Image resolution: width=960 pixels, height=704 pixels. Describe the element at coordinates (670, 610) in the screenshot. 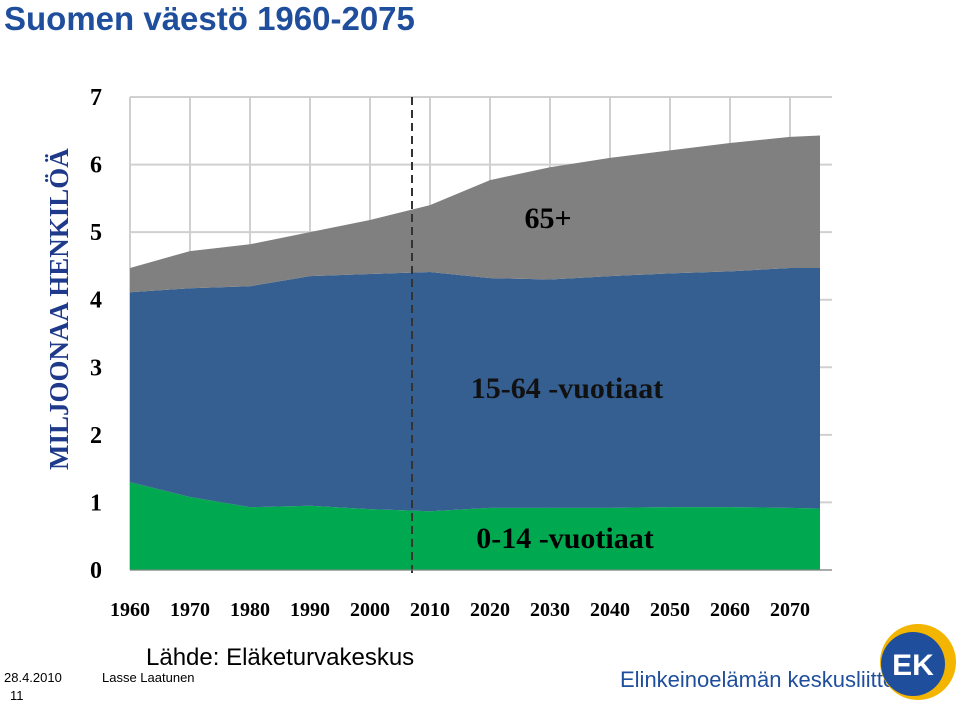

I see `x-tick-label: 2050` at that location.